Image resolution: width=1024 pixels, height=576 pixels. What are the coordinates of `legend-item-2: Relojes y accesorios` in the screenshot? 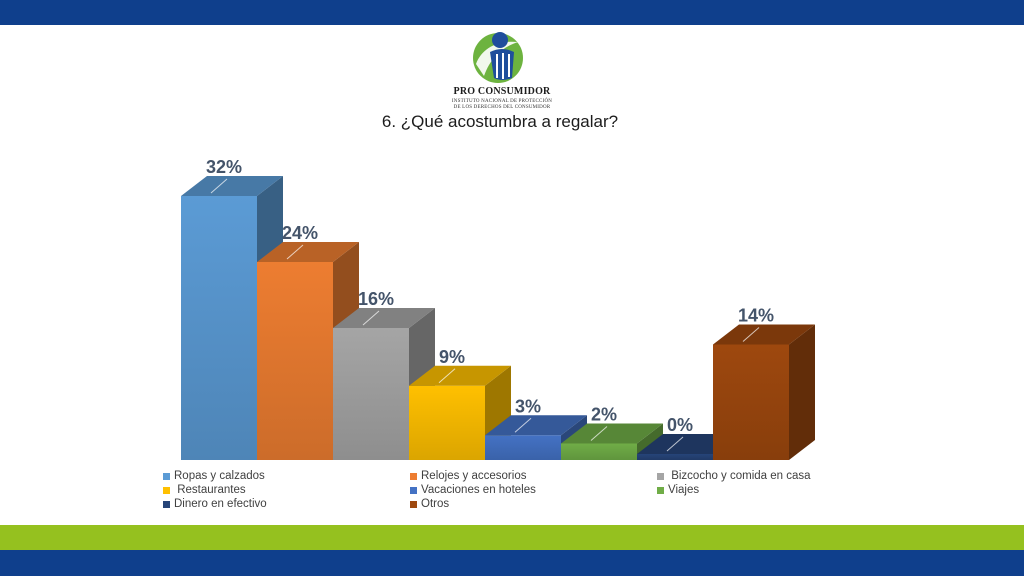 It's located at (468, 476).